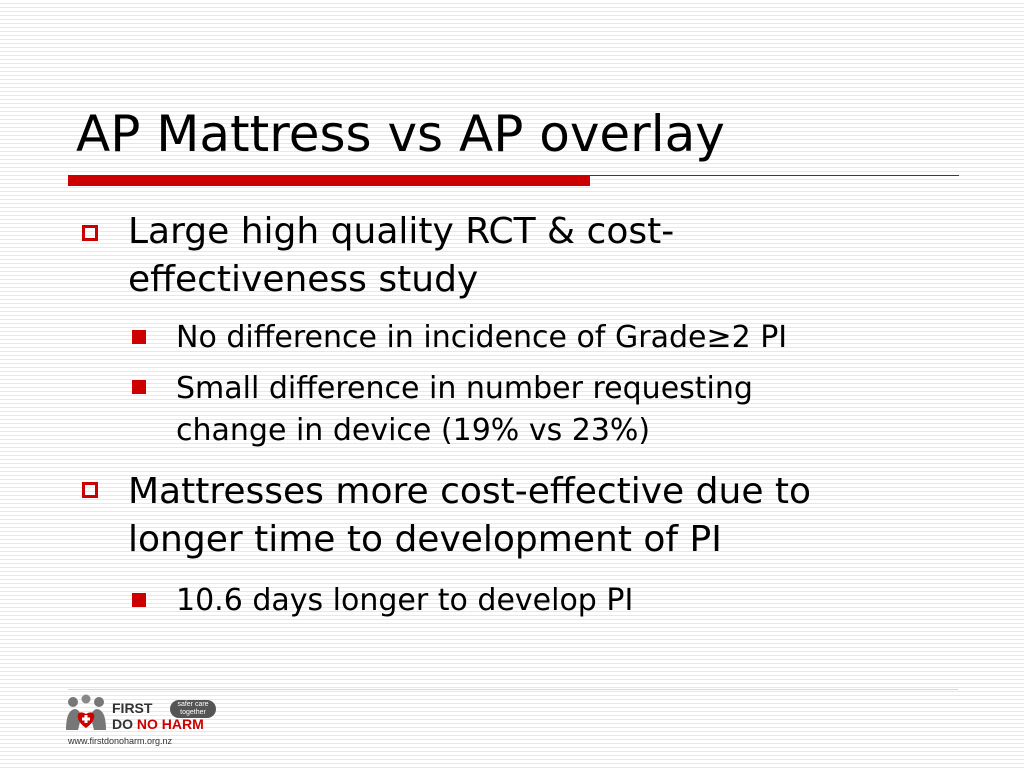  I want to click on slide-title: AP Mattress vs AP overlay, so click(400, 134).